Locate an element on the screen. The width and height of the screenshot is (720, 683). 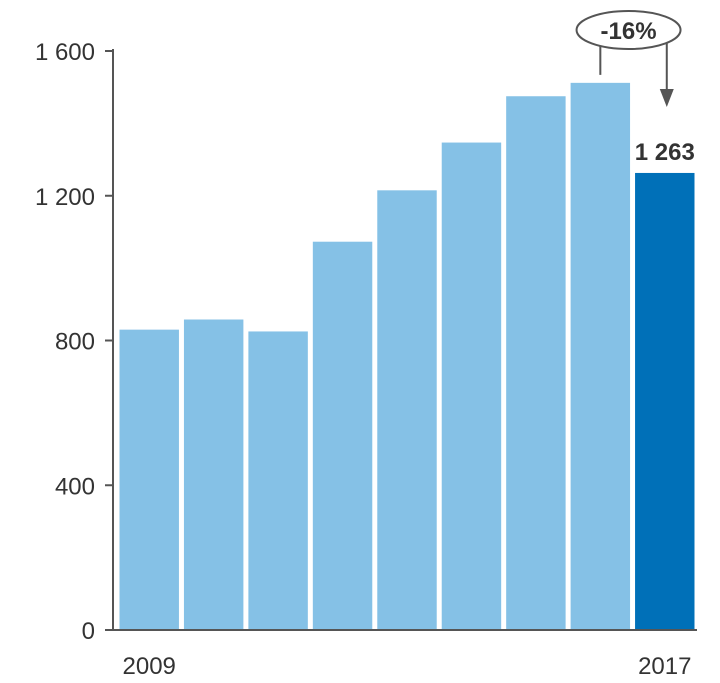
bar-2010 is located at coordinates (213, 474).